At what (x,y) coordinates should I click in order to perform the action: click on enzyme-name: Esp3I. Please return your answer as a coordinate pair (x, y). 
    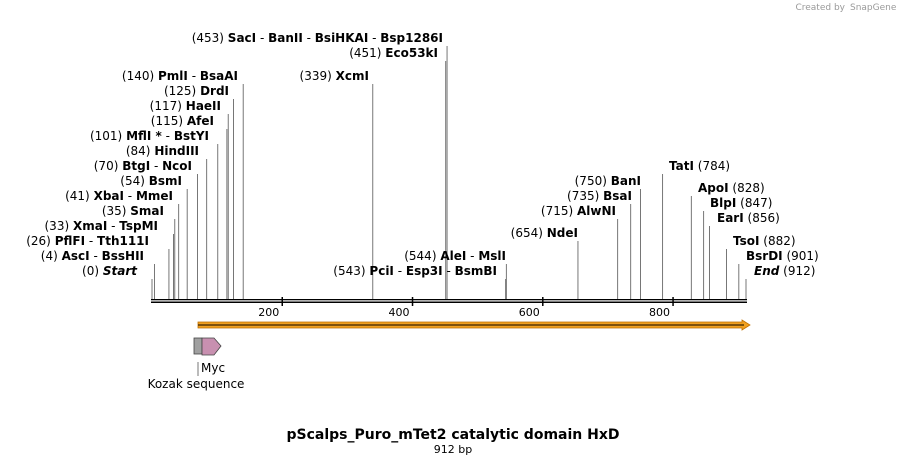
    Looking at the image, I should click on (424, 271).